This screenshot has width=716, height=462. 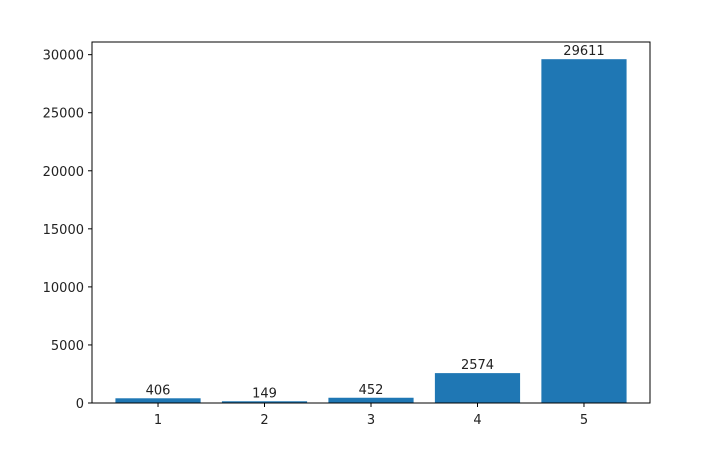 I want to click on value-label: 452, so click(x=371, y=390).